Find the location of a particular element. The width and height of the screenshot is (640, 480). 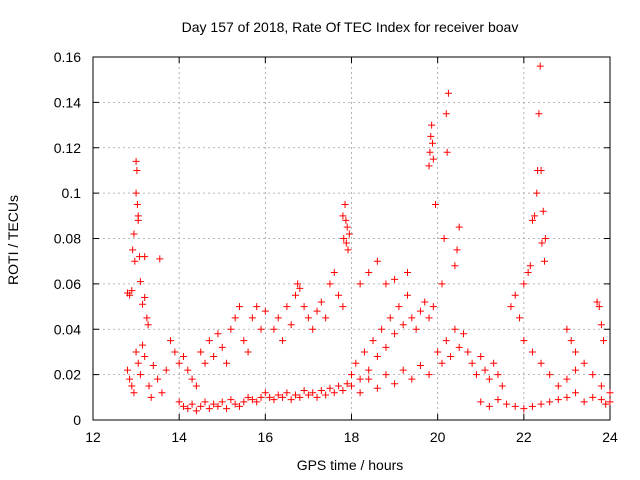

y-tick-label: 0.06 is located at coordinates (67, 284).